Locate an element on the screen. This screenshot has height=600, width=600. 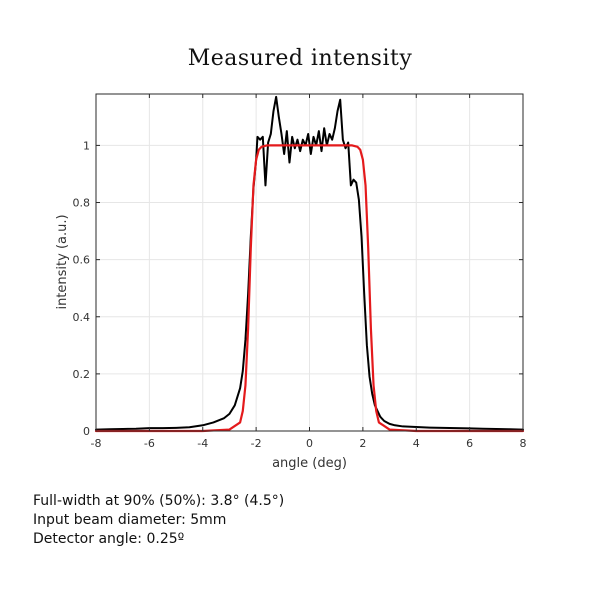
x-tick-label: 8 is located at coordinates (523, 443).